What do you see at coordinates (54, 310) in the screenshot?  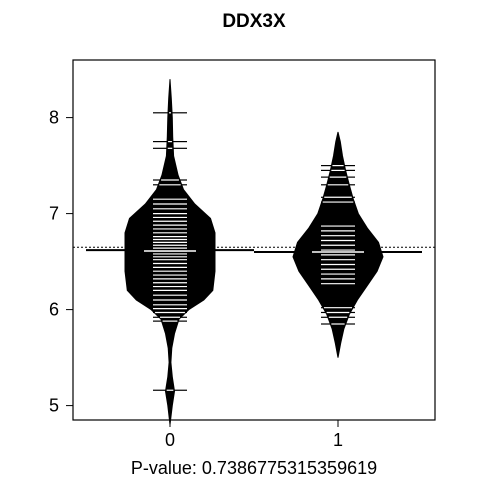 I see `y-tick-label: 6` at bounding box center [54, 310].